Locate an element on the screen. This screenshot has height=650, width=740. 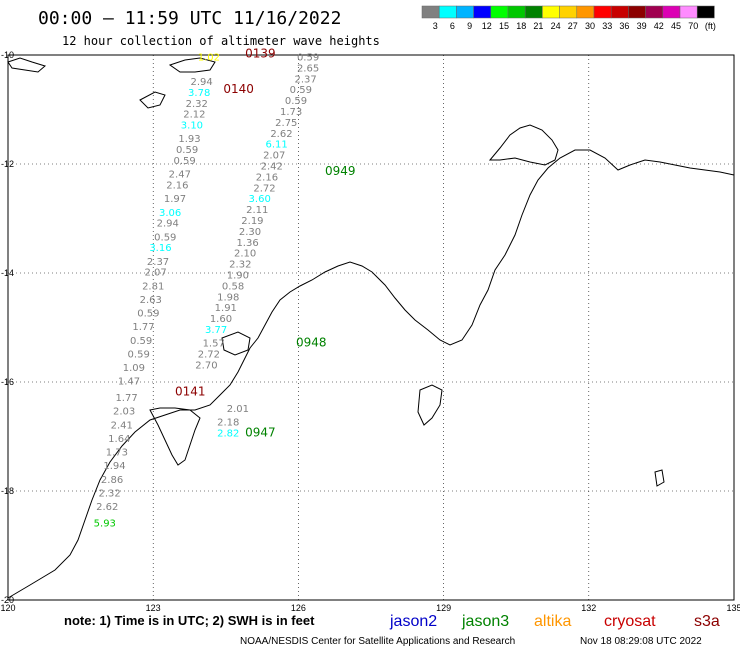
coastline-peninsula is located at coordinates (175, 436).